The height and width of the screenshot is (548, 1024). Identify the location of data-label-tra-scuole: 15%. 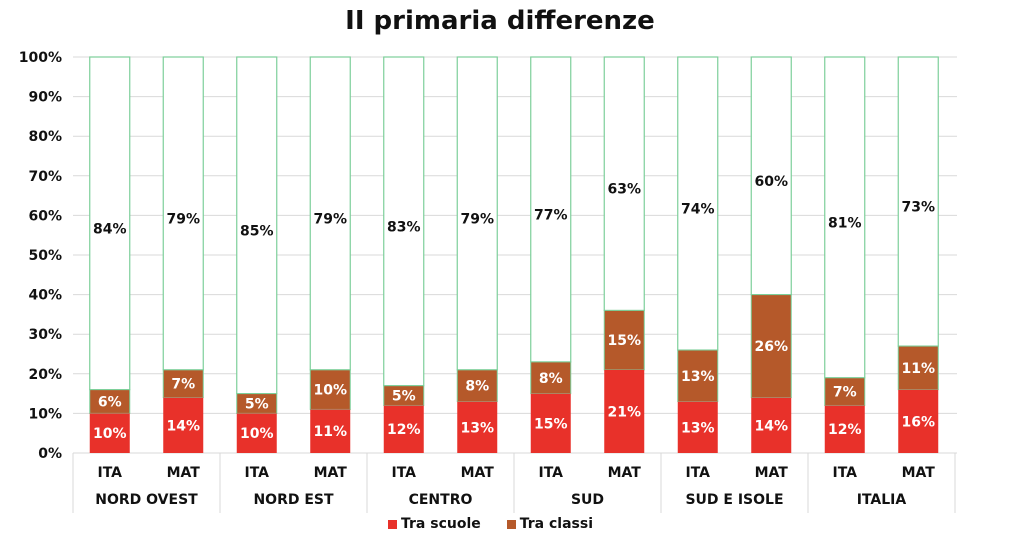
(551, 424).